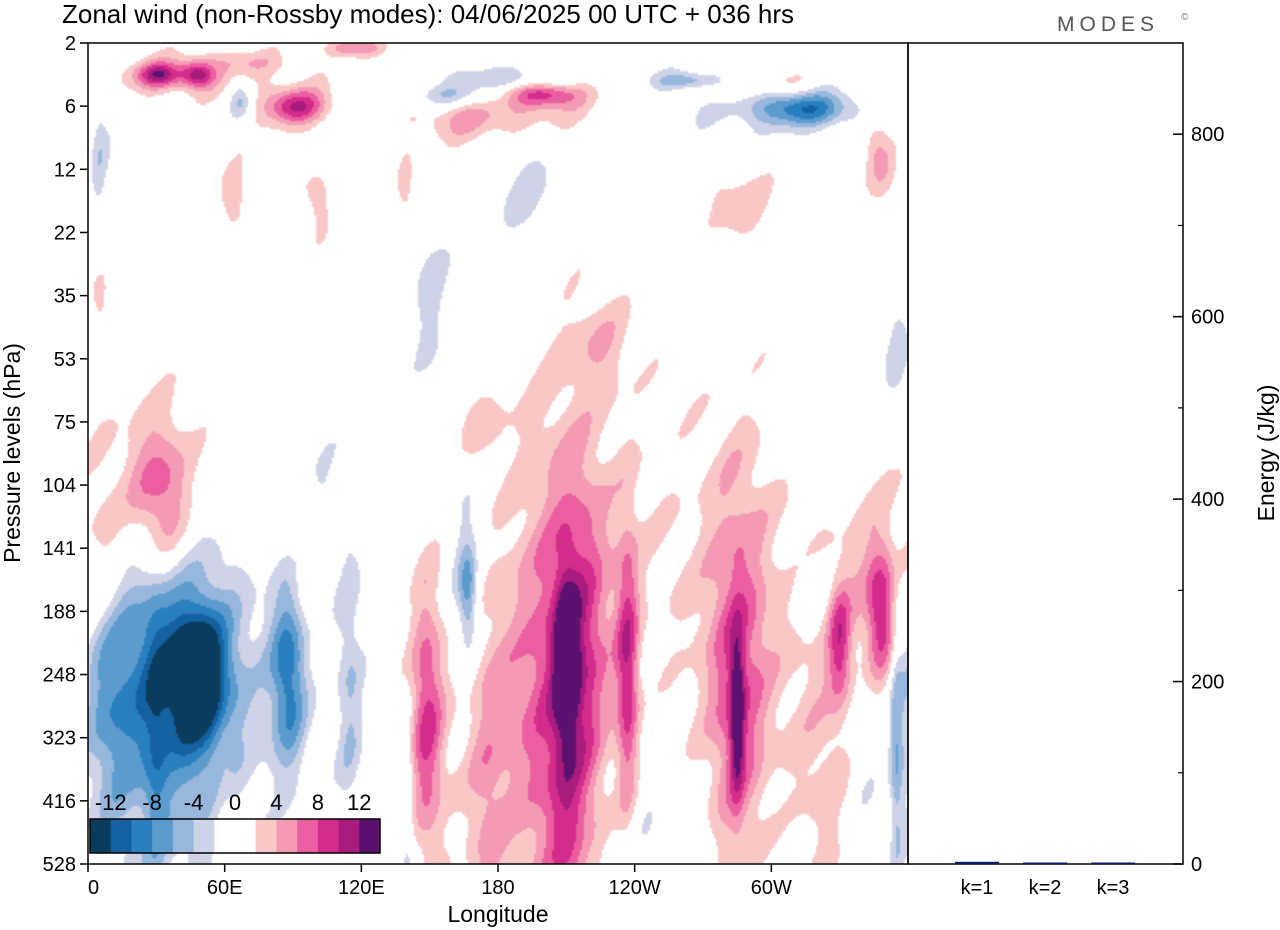 This screenshot has width=1280, height=930. I want to click on pressure-tick-label: 12, so click(65, 170).